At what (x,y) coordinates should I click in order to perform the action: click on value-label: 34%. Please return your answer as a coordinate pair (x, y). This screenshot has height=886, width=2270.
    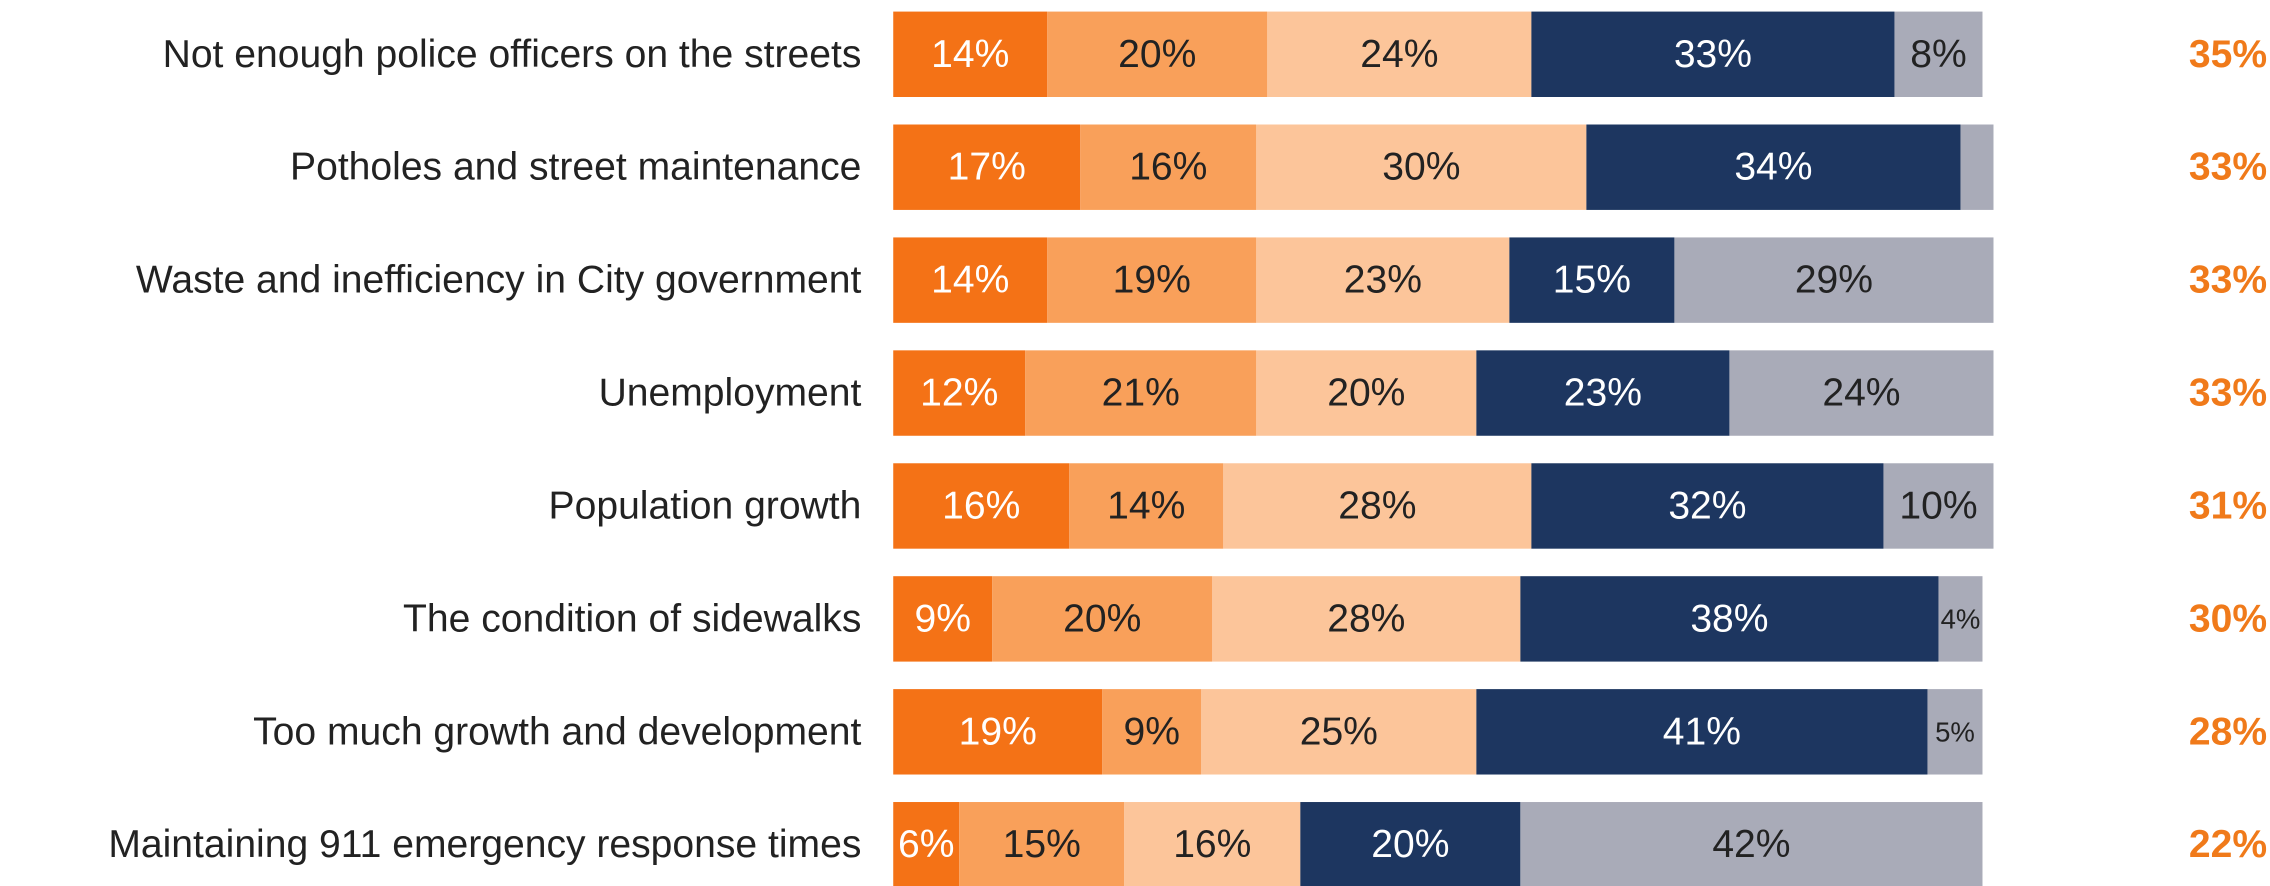
    Looking at the image, I should click on (1773, 167).